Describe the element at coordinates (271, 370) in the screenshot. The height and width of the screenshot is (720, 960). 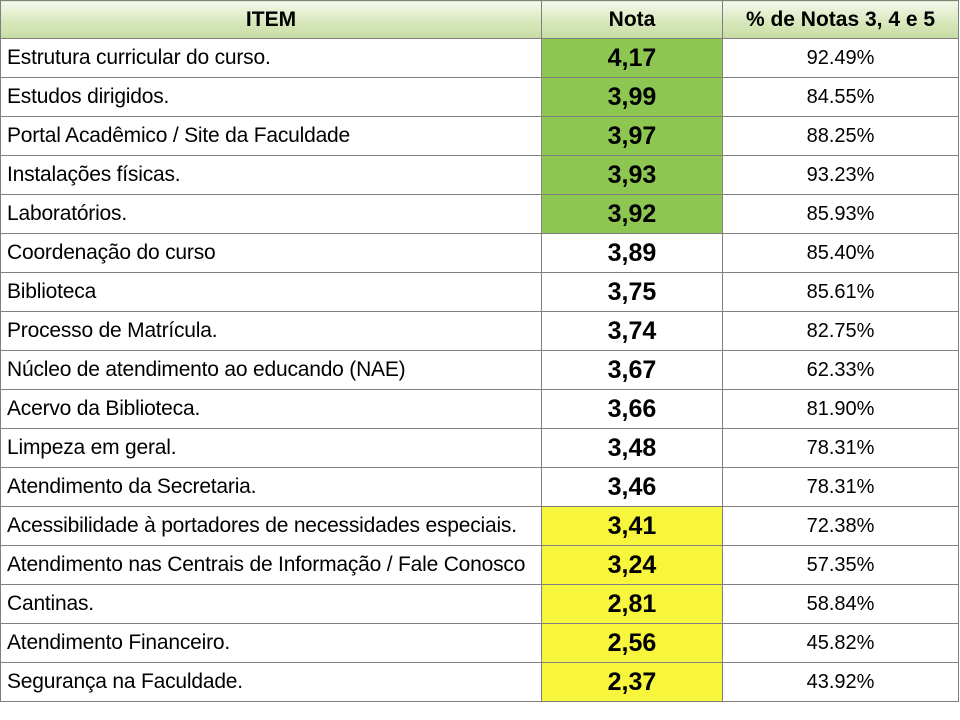
I see `item-cell: Núcleo de atendimento ao educando (NAE)` at that location.